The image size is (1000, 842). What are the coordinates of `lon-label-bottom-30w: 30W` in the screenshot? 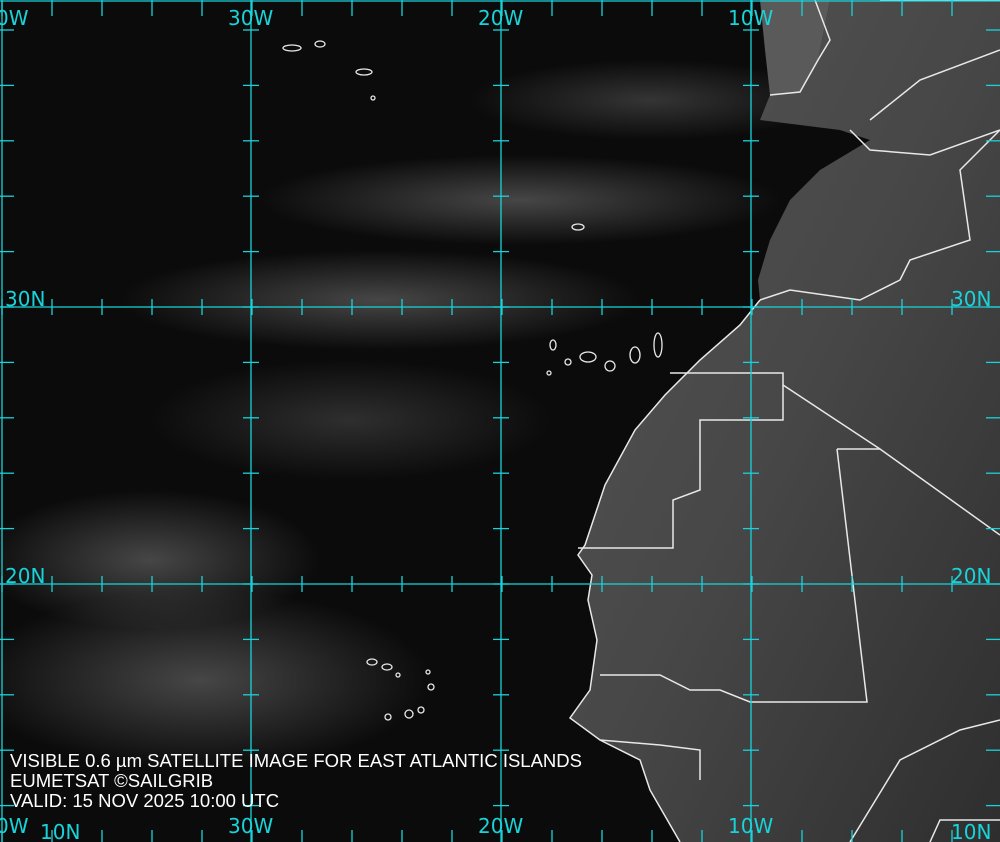 It's located at (251, 826).